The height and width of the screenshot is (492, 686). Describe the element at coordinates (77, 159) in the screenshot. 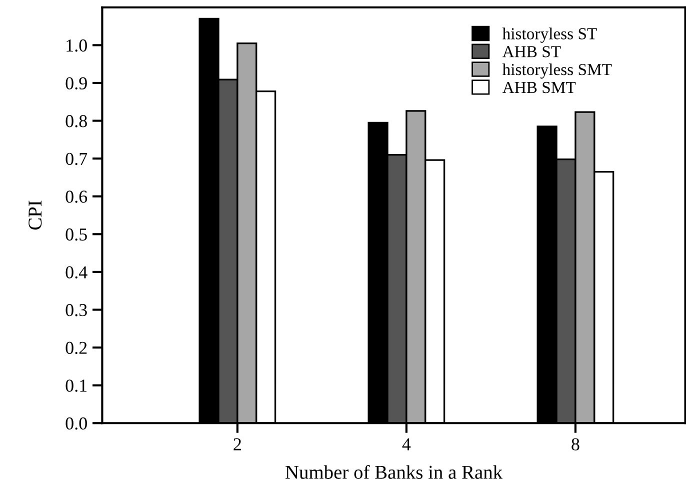

I see `y-tick-label: 0.7` at that location.